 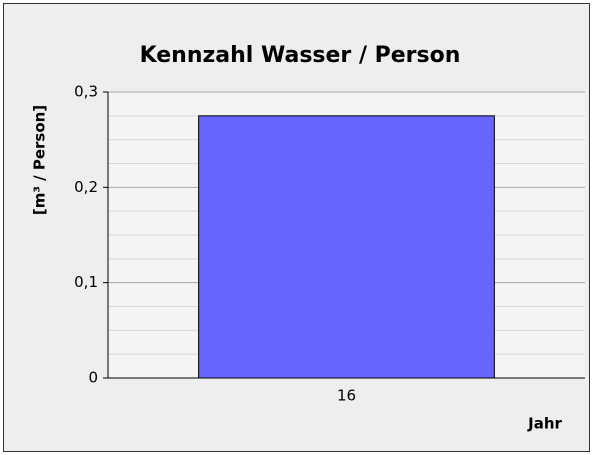 What do you see at coordinates (86, 187) in the screenshot?
I see `y-tick-label: 0,2` at bounding box center [86, 187].